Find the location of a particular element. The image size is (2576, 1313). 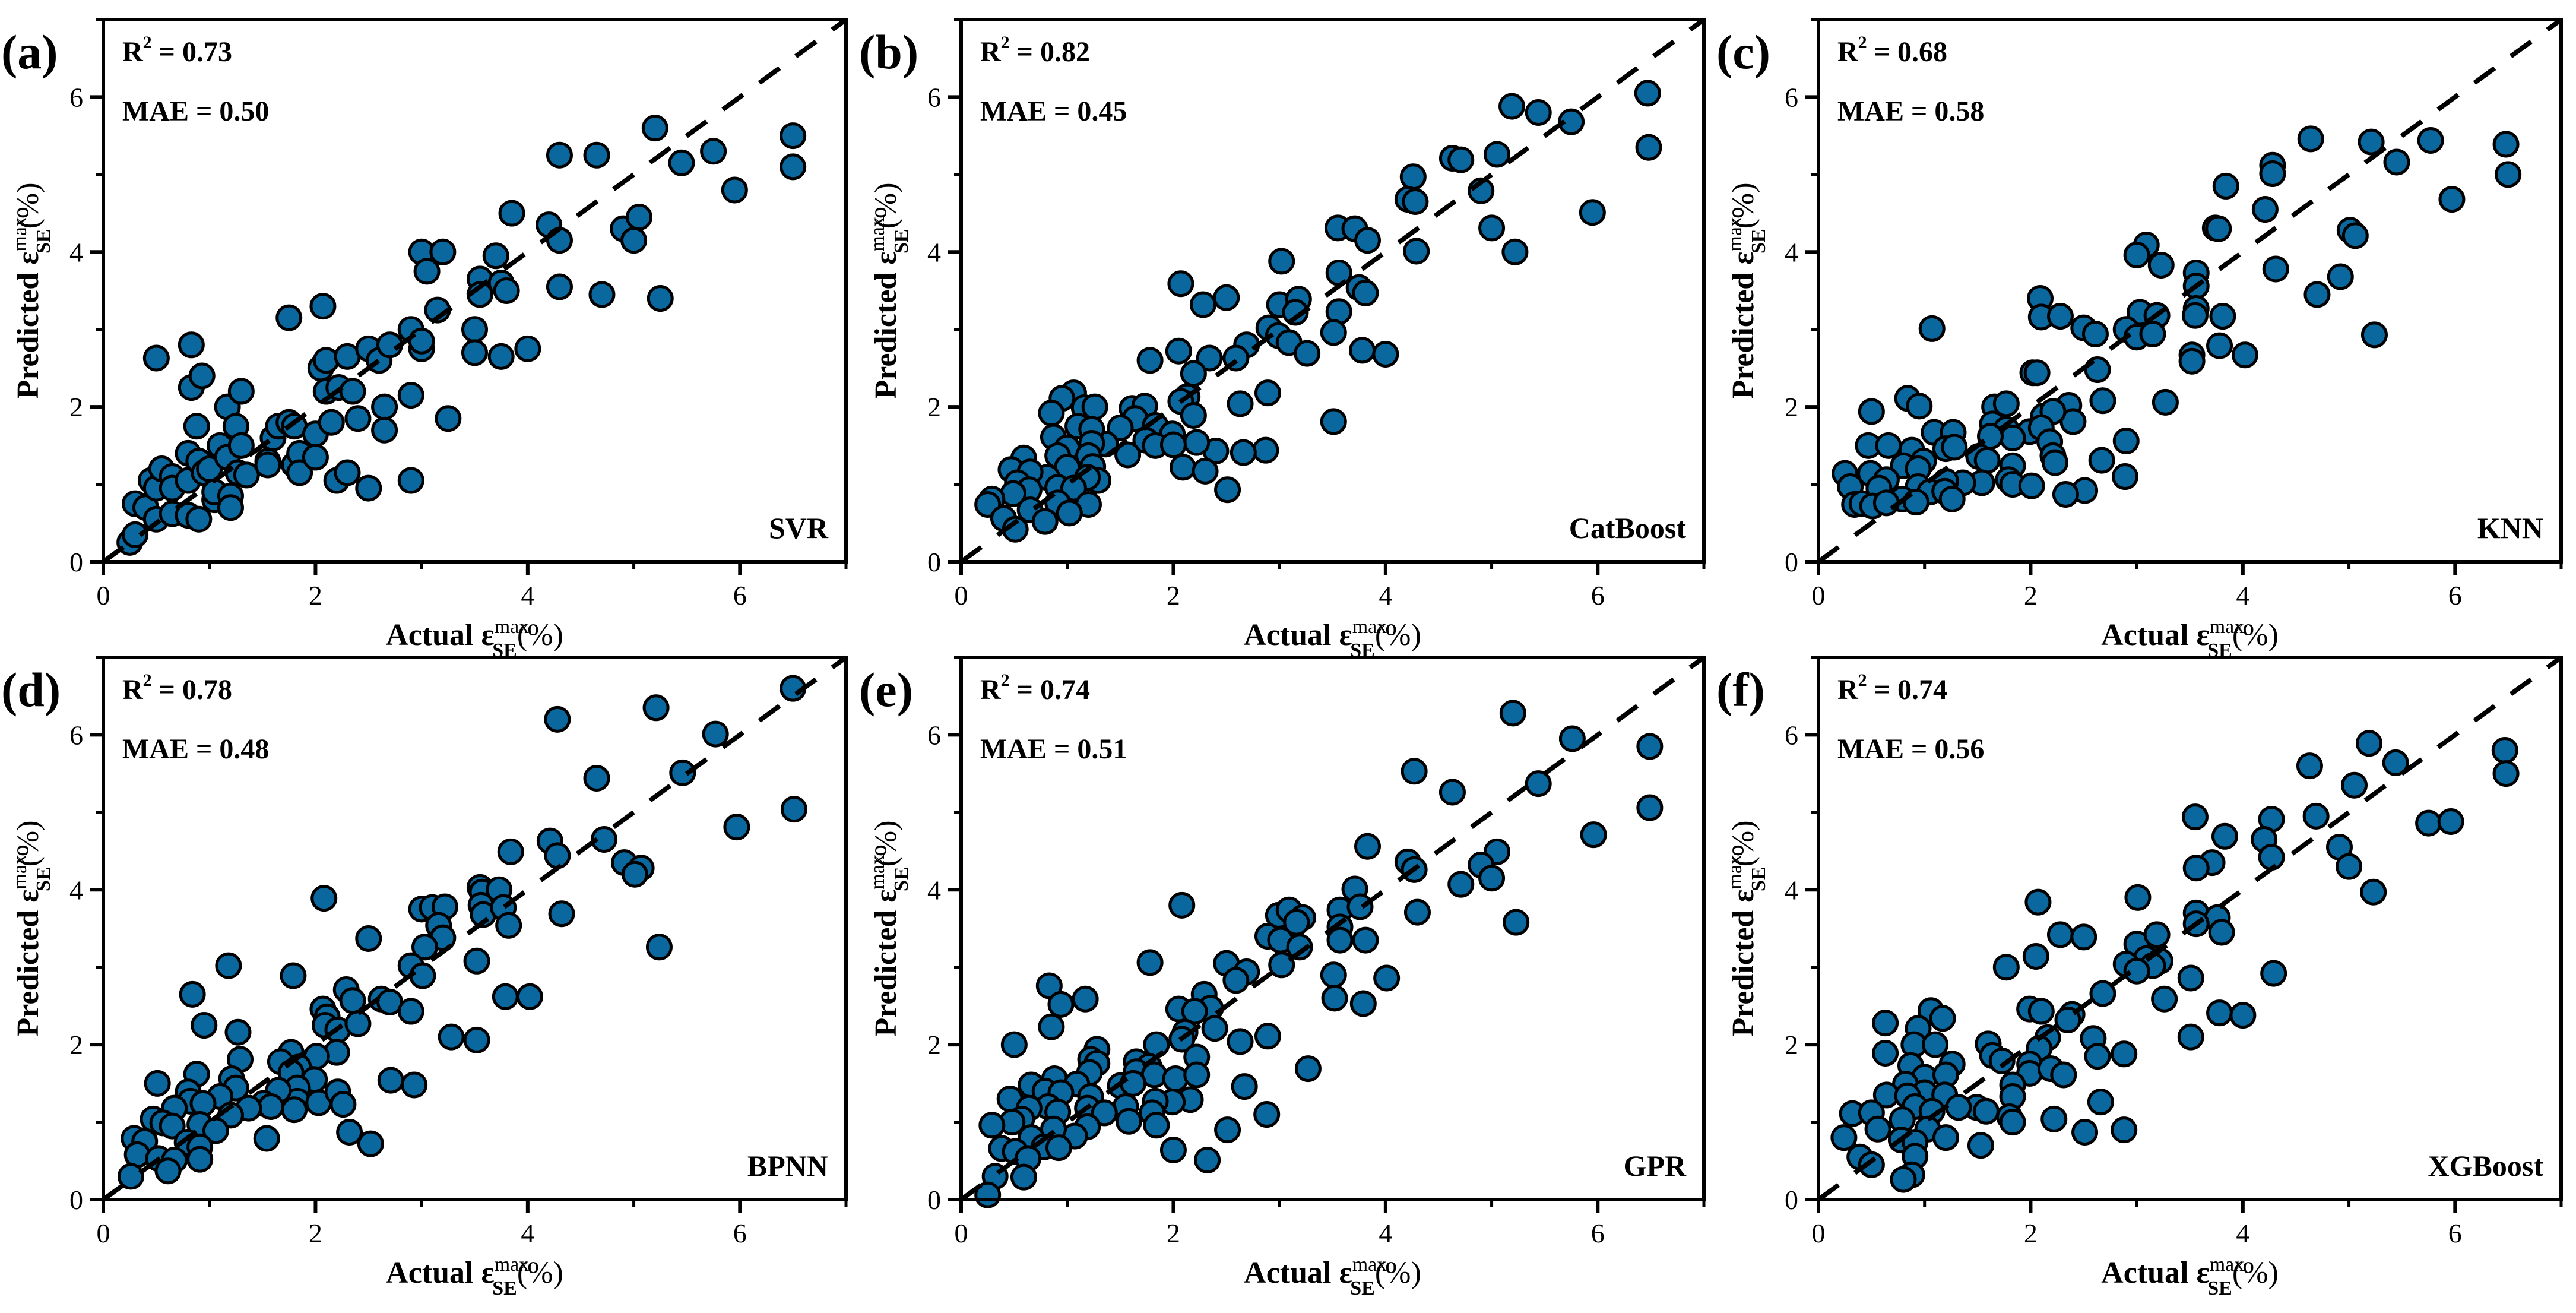

model-name: GPR is located at coordinates (1655, 1165).